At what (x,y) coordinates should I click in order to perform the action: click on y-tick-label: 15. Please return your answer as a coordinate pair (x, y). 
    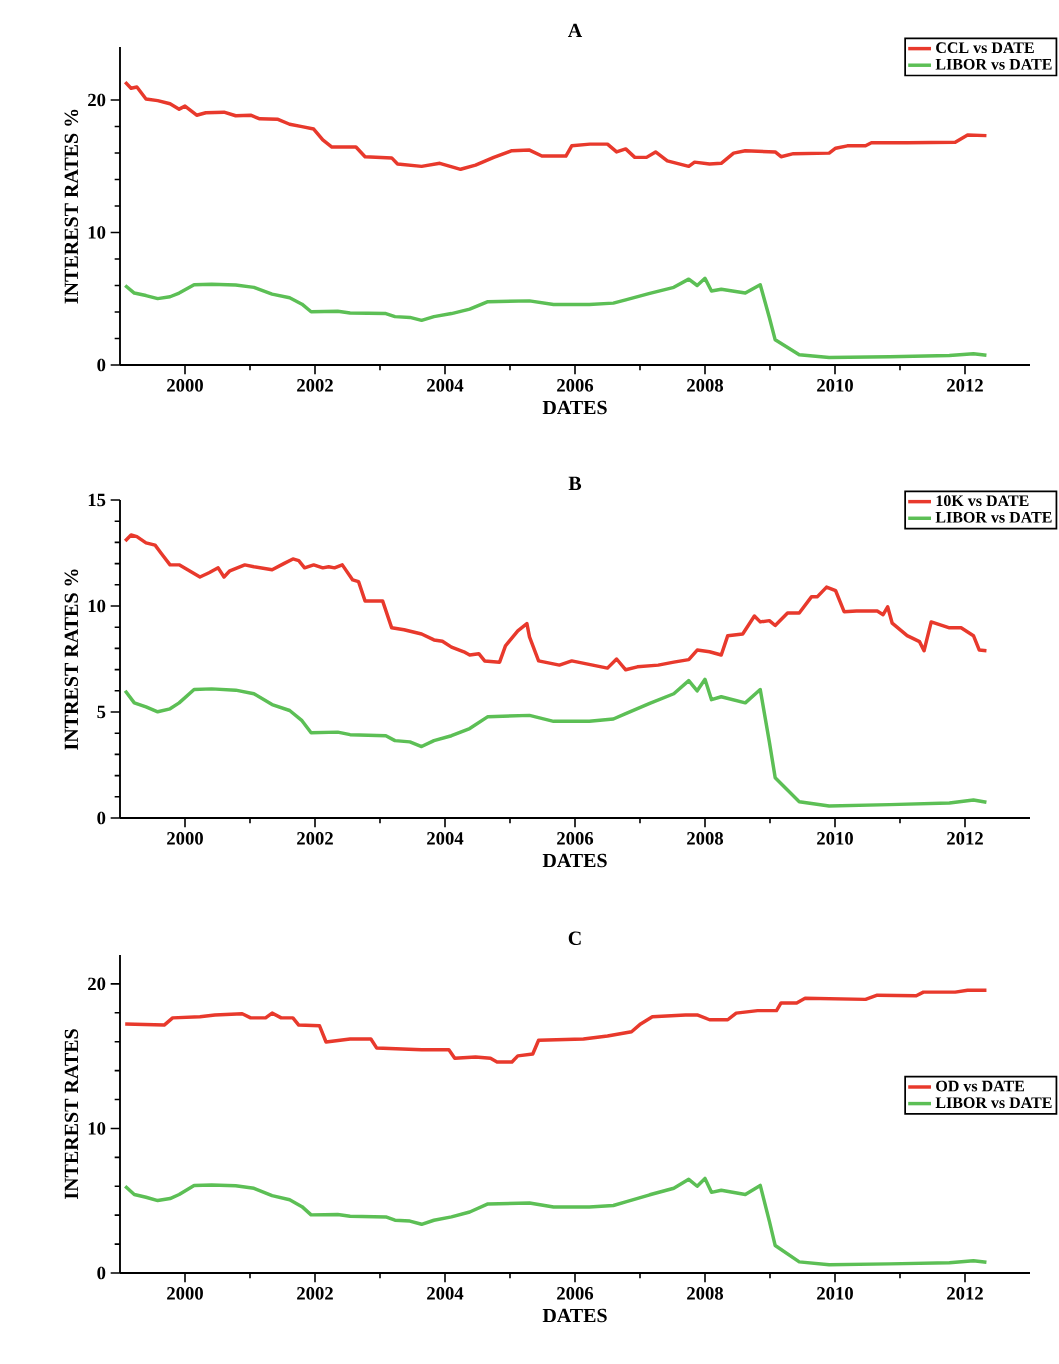
    Looking at the image, I should click on (97, 500).